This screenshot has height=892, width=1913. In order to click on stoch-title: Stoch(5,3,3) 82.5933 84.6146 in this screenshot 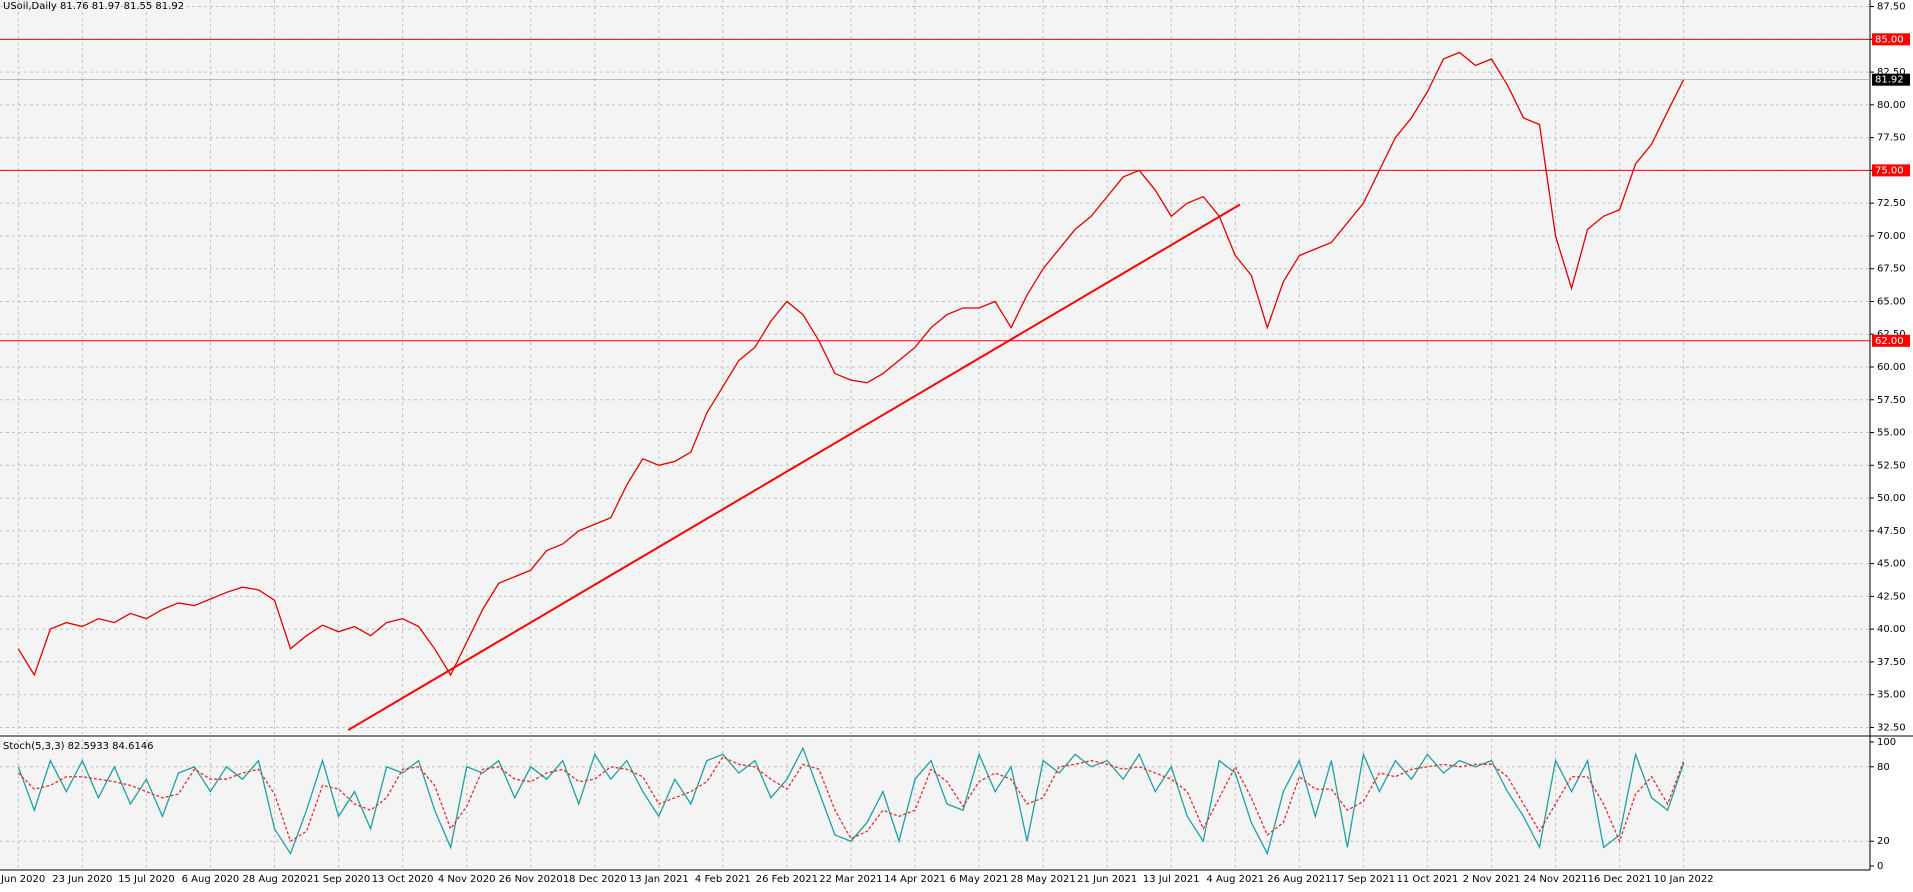, I will do `click(78, 746)`.